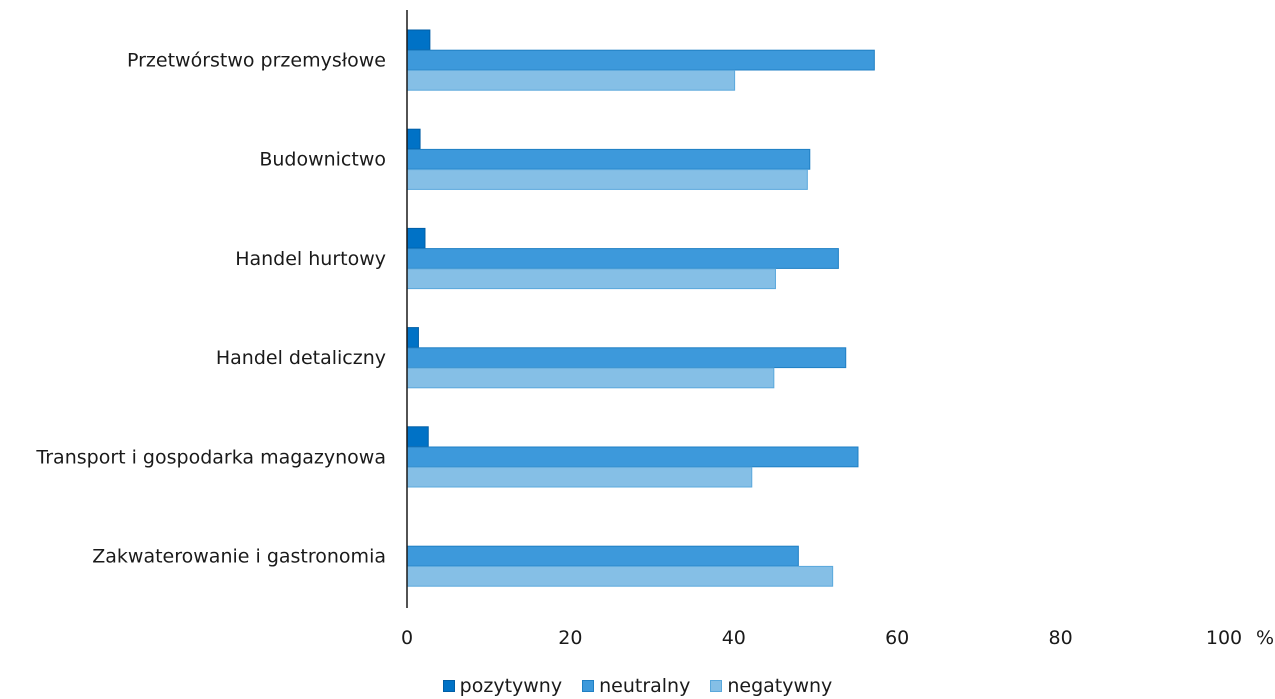 The width and height of the screenshot is (1275, 699). What do you see at coordinates (1061, 638) in the screenshot?
I see `x-tick-label: 80` at bounding box center [1061, 638].